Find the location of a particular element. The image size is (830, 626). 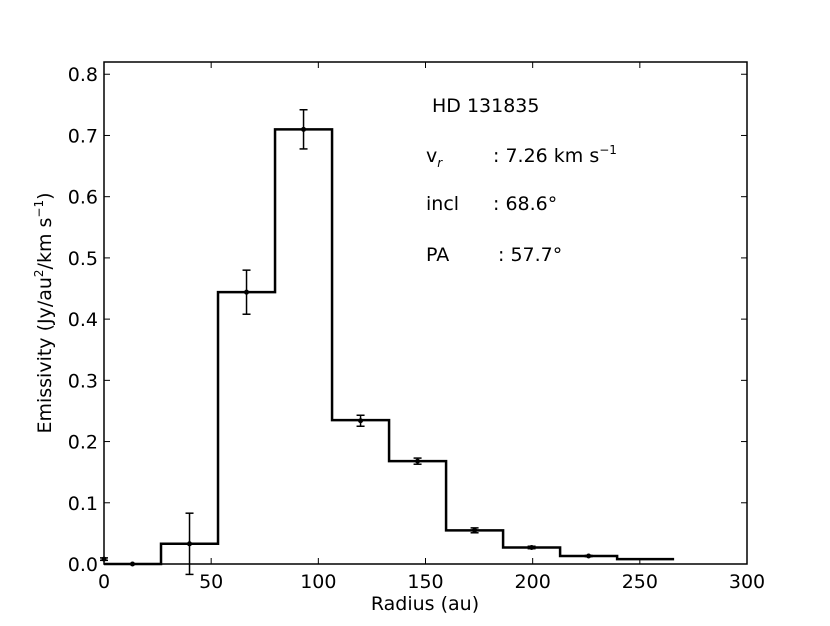

annotation-pa-label: PA is located at coordinates (437, 255).